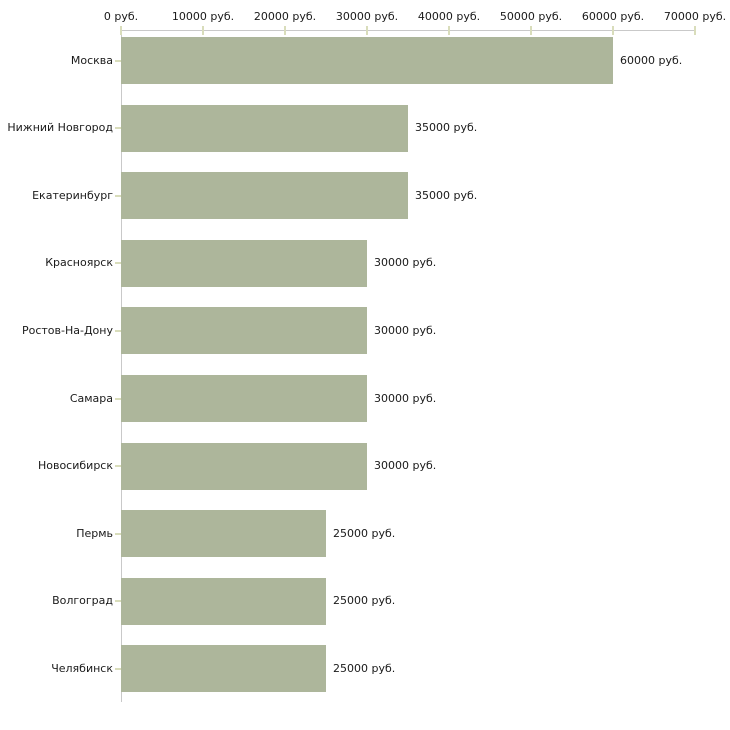 The height and width of the screenshot is (730, 730). What do you see at coordinates (408, 30) in the screenshot?
I see `x-axis-line` at bounding box center [408, 30].